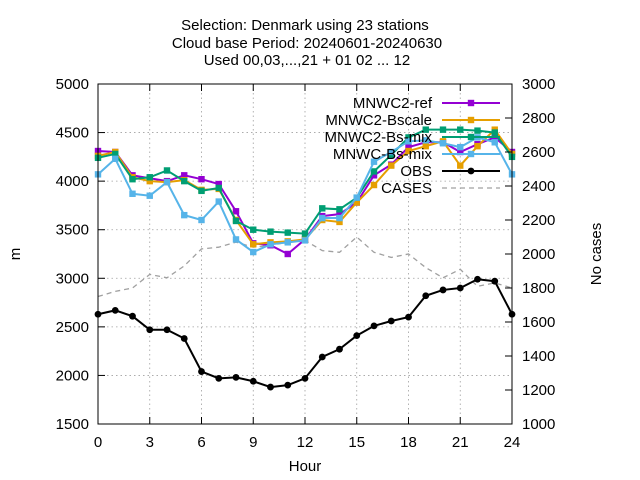  I want to click on y2-tick-label: 2800, so click(538, 118).